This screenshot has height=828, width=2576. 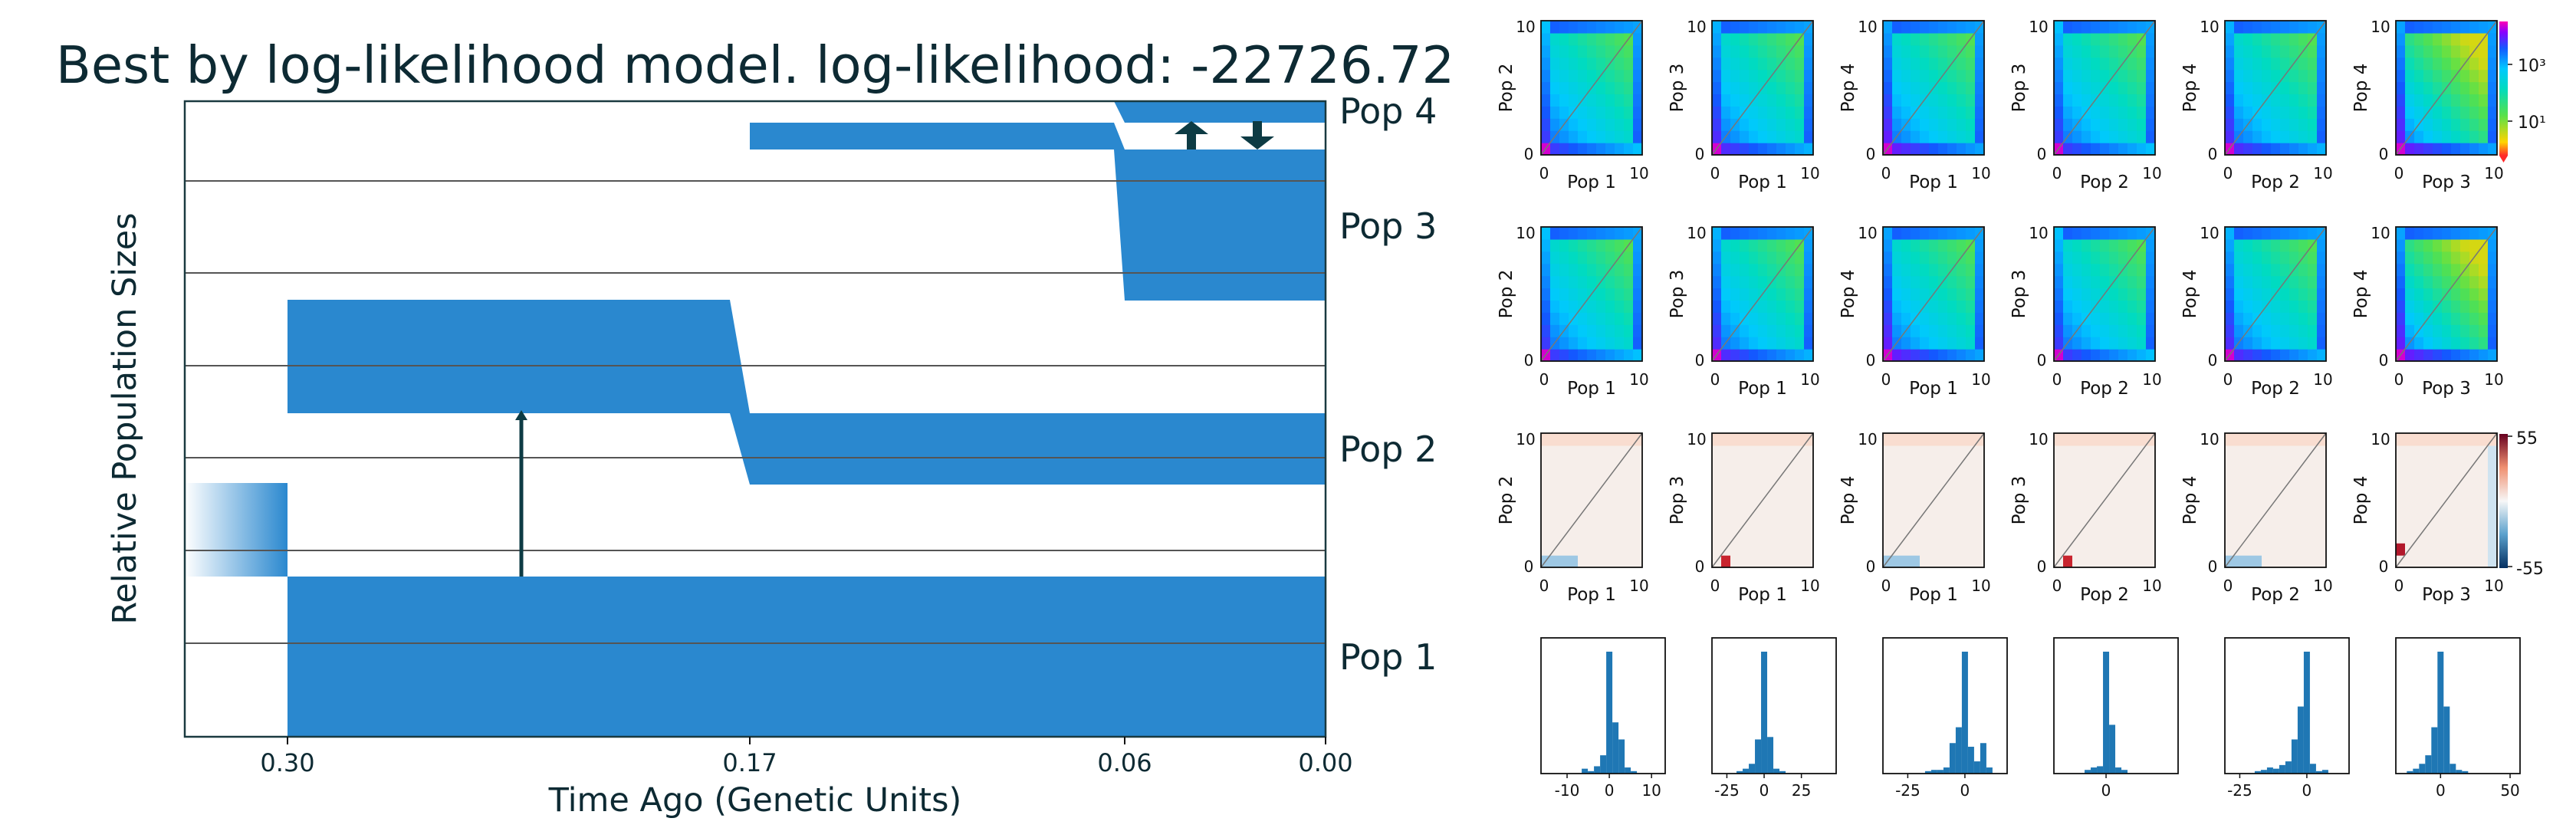 What do you see at coordinates (2384, 154) in the screenshot?
I see `y-tick-label: 0` at bounding box center [2384, 154].